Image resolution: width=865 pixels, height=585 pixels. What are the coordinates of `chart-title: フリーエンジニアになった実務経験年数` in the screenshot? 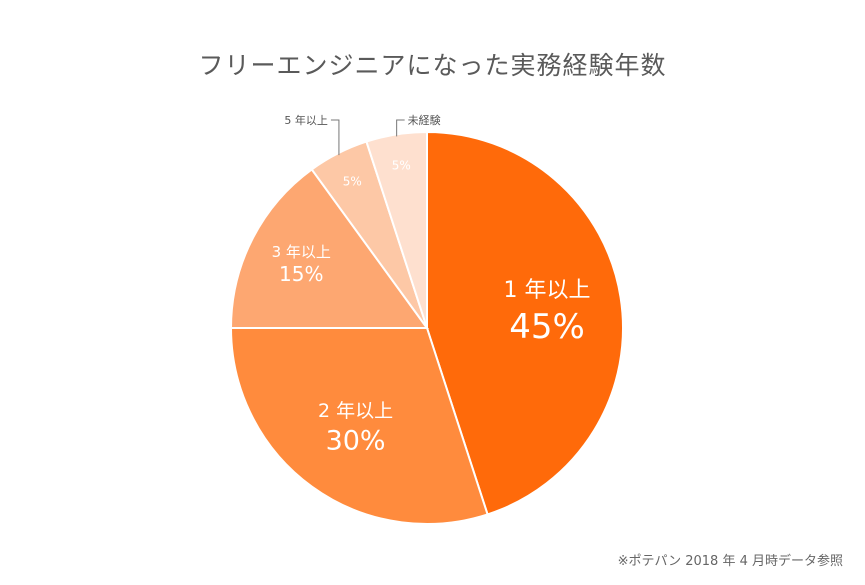 It's located at (432, 65).